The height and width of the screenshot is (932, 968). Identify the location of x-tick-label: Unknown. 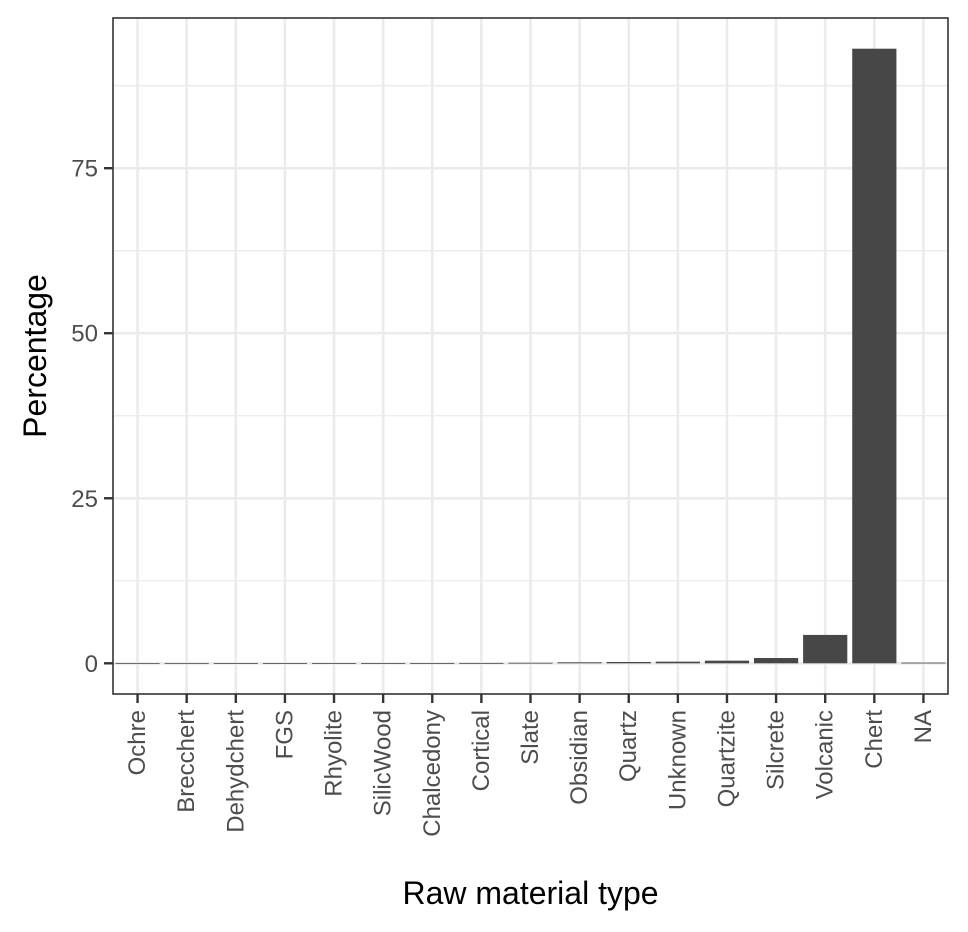
(677, 760).